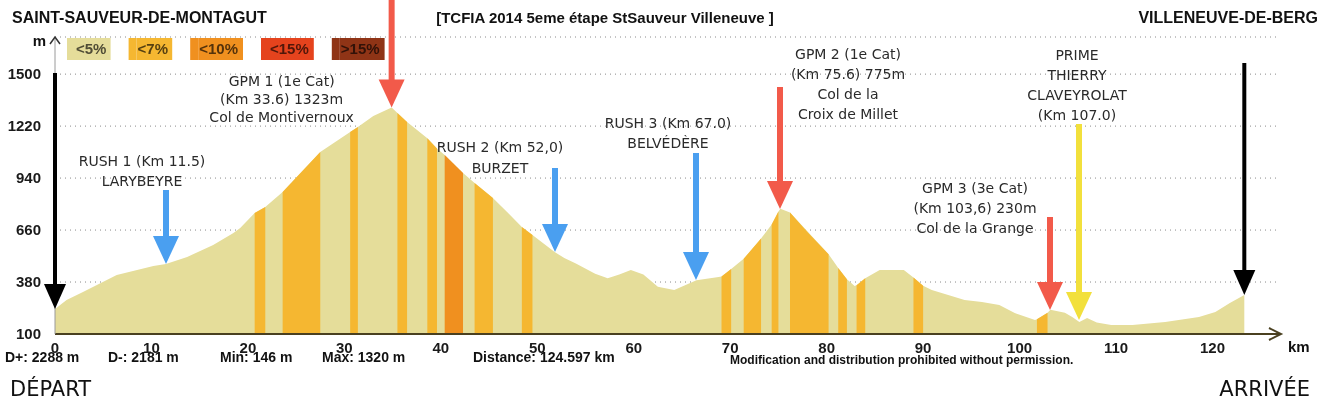  Describe the element at coordinates (500, 157) in the screenshot. I see `annotation: RUSH 2 (Km 52,0) BURZET` at that location.